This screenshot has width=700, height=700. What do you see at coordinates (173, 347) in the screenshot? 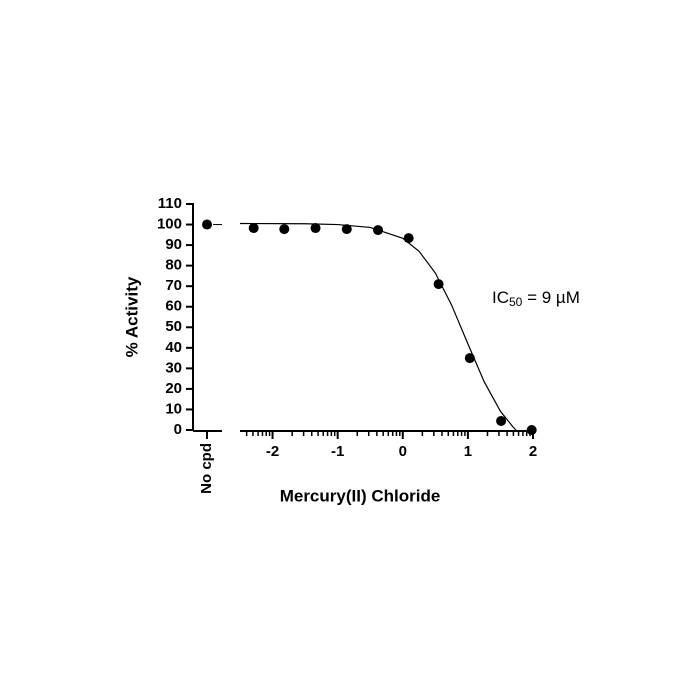
I see `y-tick-label: 40` at bounding box center [173, 347].